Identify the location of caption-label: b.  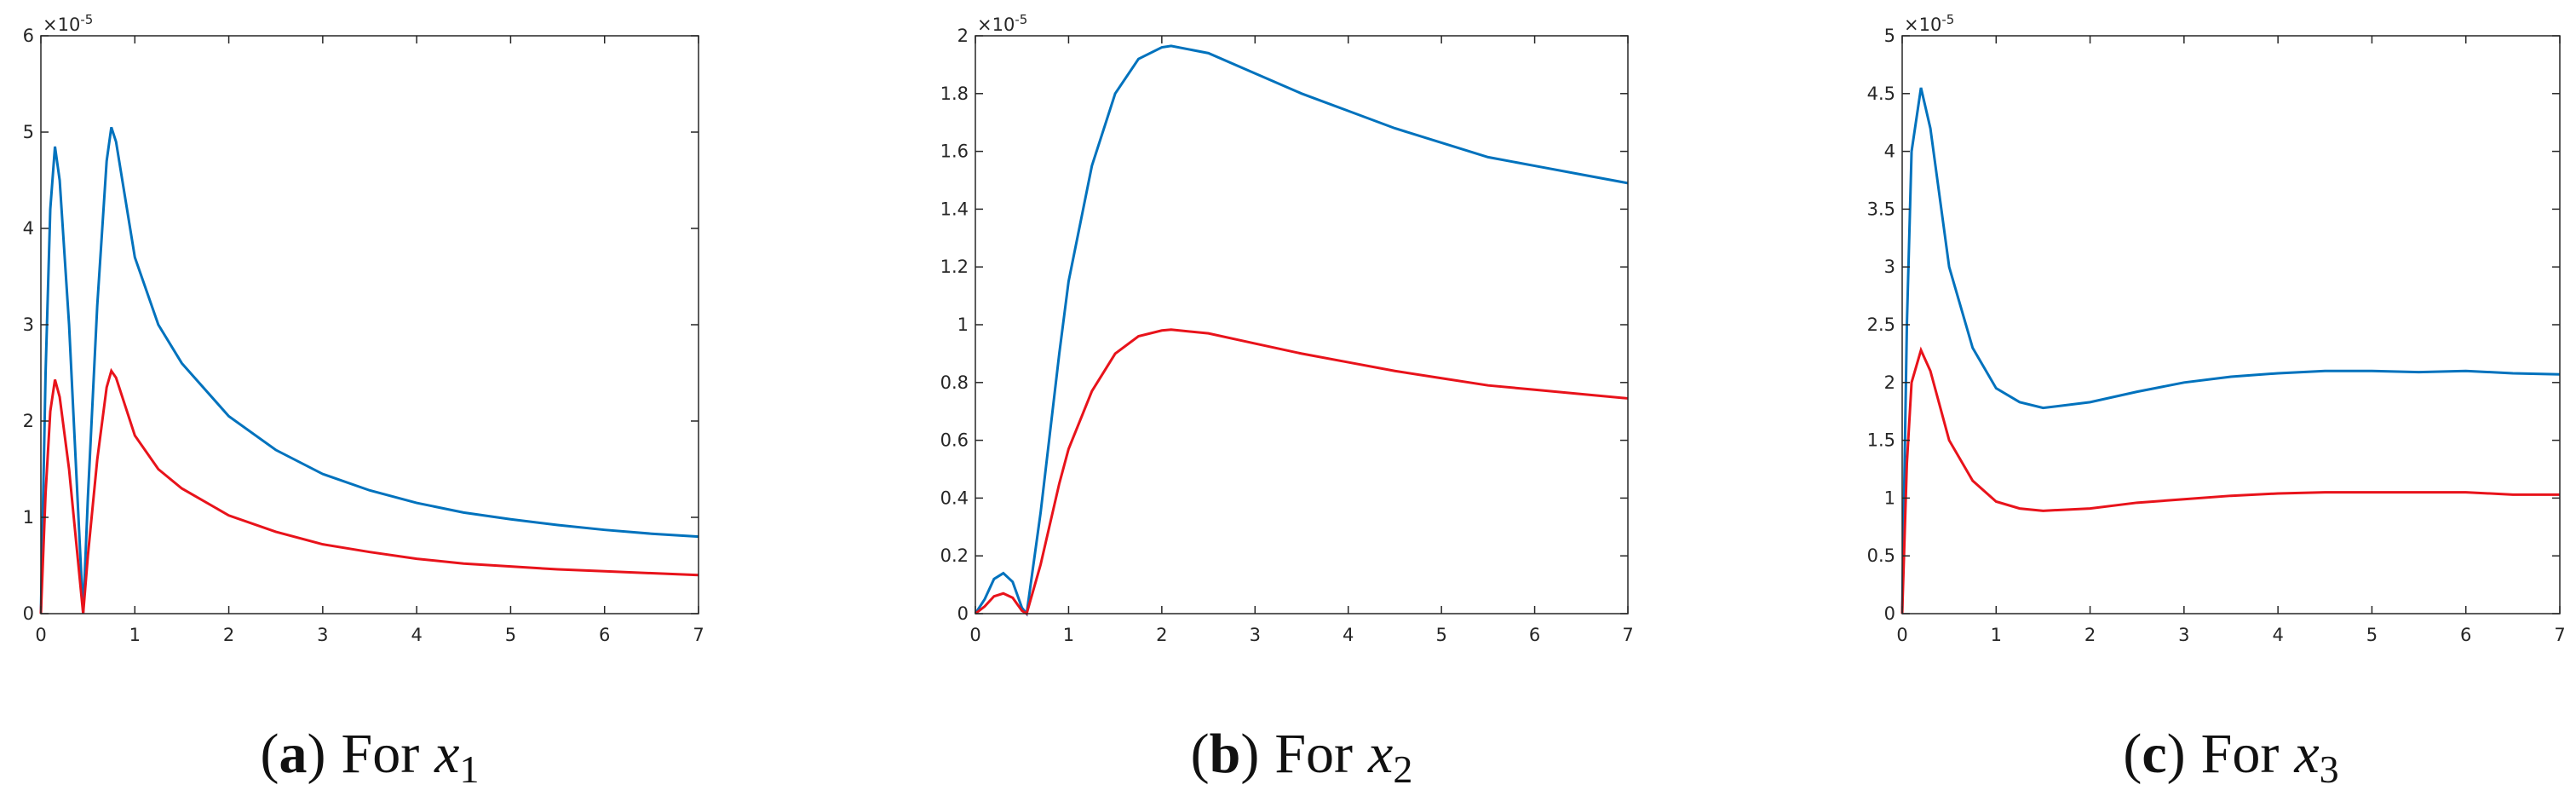
(1225, 754).